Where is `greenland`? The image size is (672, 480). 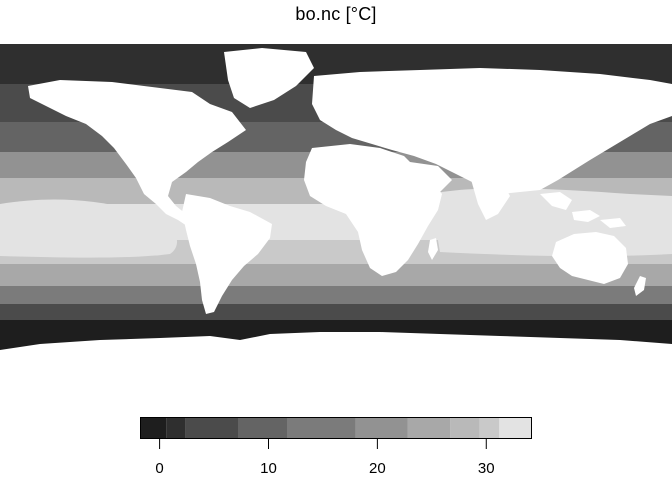
greenland is located at coordinates (269, 78).